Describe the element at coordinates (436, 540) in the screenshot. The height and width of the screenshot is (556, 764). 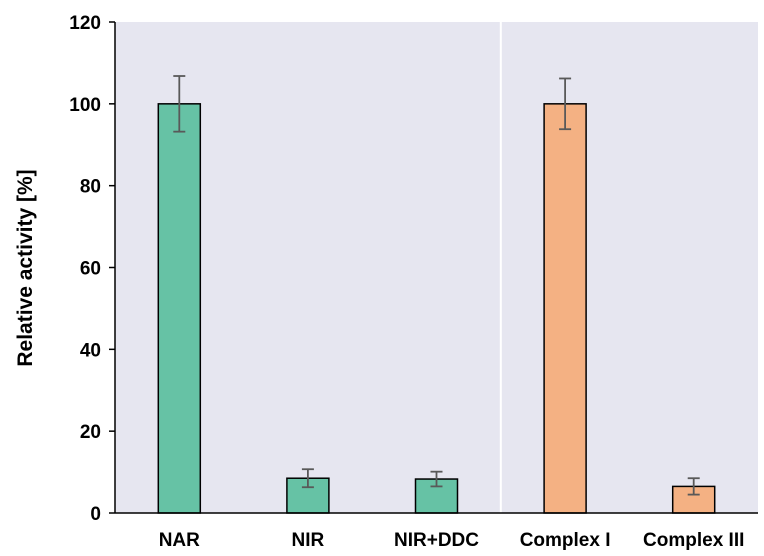
I see `x-category-label: NIR+DDC` at that location.